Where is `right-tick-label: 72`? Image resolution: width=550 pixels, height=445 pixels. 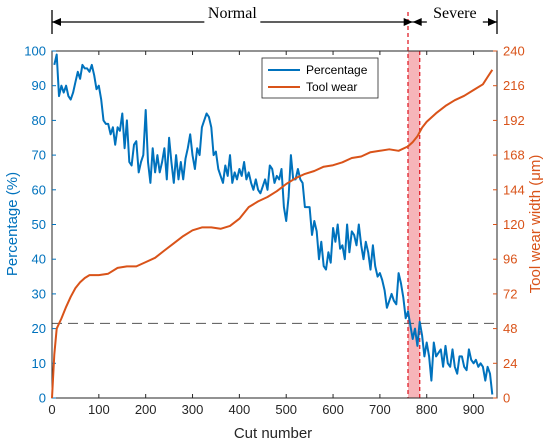
right-tick-label: 72 is located at coordinates (510, 293).